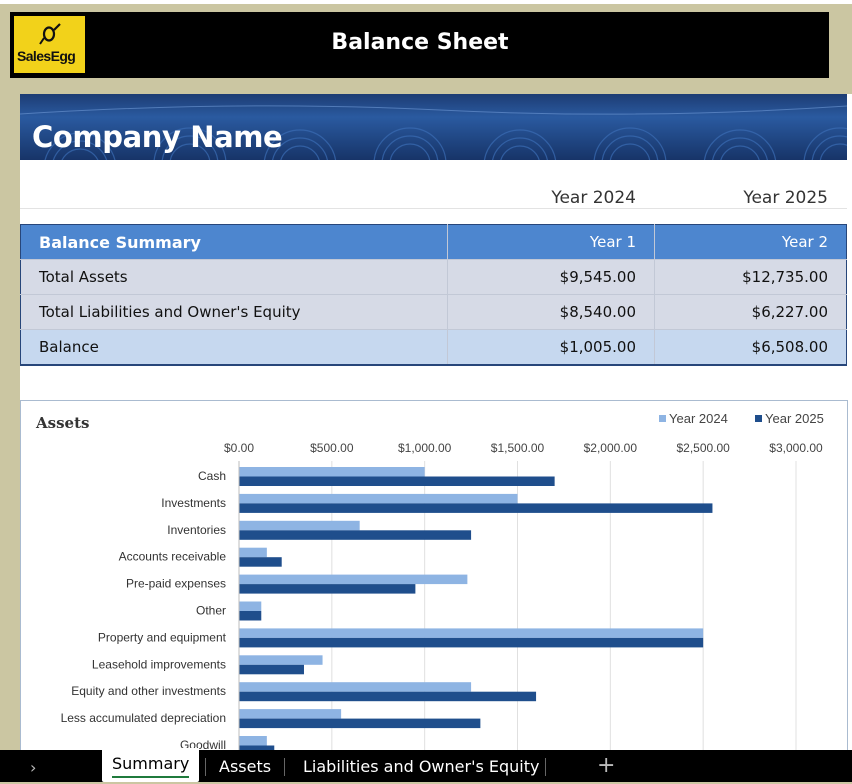 The height and width of the screenshot is (784, 852). I want to click on company-name: Company Name, so click(157, 137).